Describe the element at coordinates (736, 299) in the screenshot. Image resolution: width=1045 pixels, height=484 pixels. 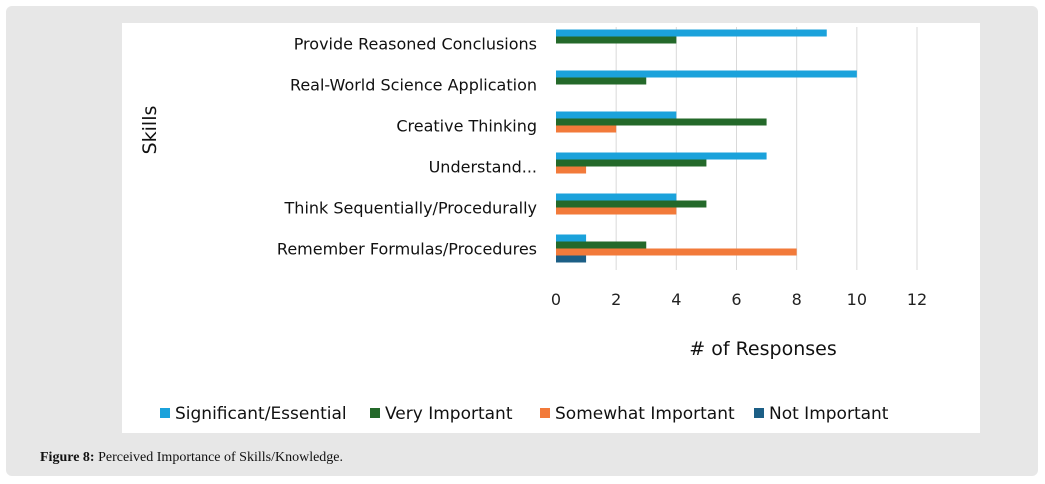
I see `x-tick-label-3: 6` at that location.